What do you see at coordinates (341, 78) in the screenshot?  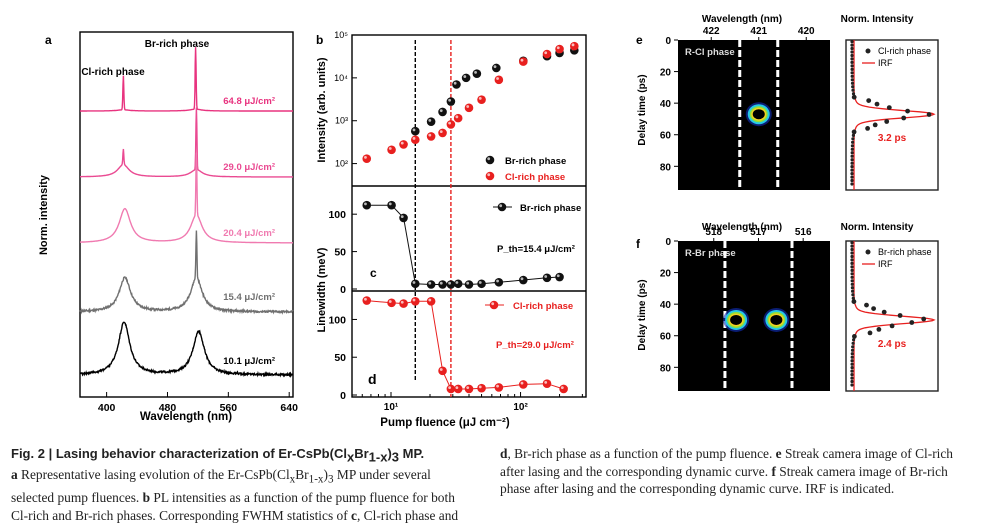 I see `y-tick-label-b: 10⁴` at bounding box center [341, 78].